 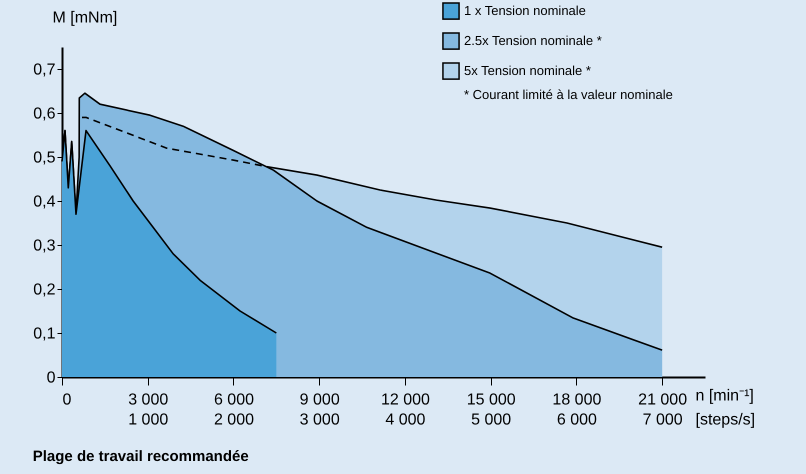 I want to click on x2-tick-label: 3 000, so click(x=320, y=420).